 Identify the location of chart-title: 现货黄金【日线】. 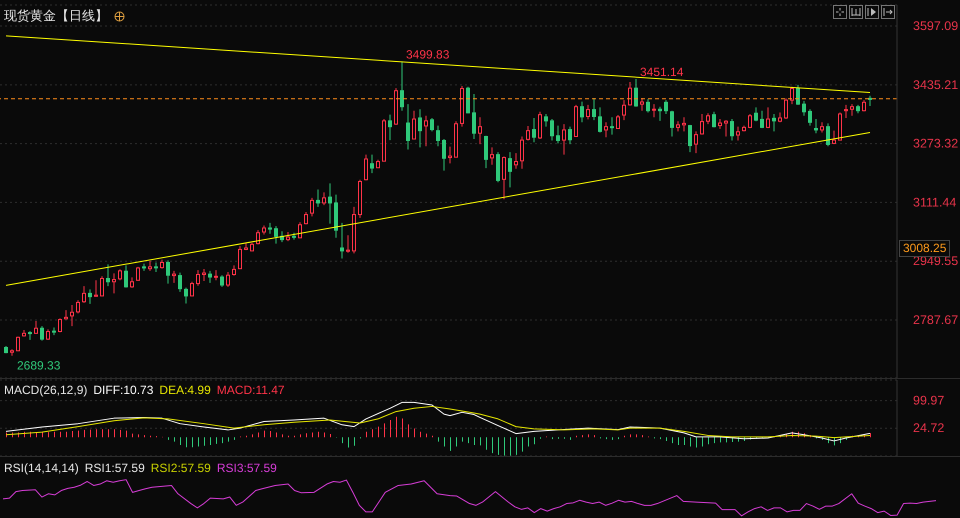
(56, 16).